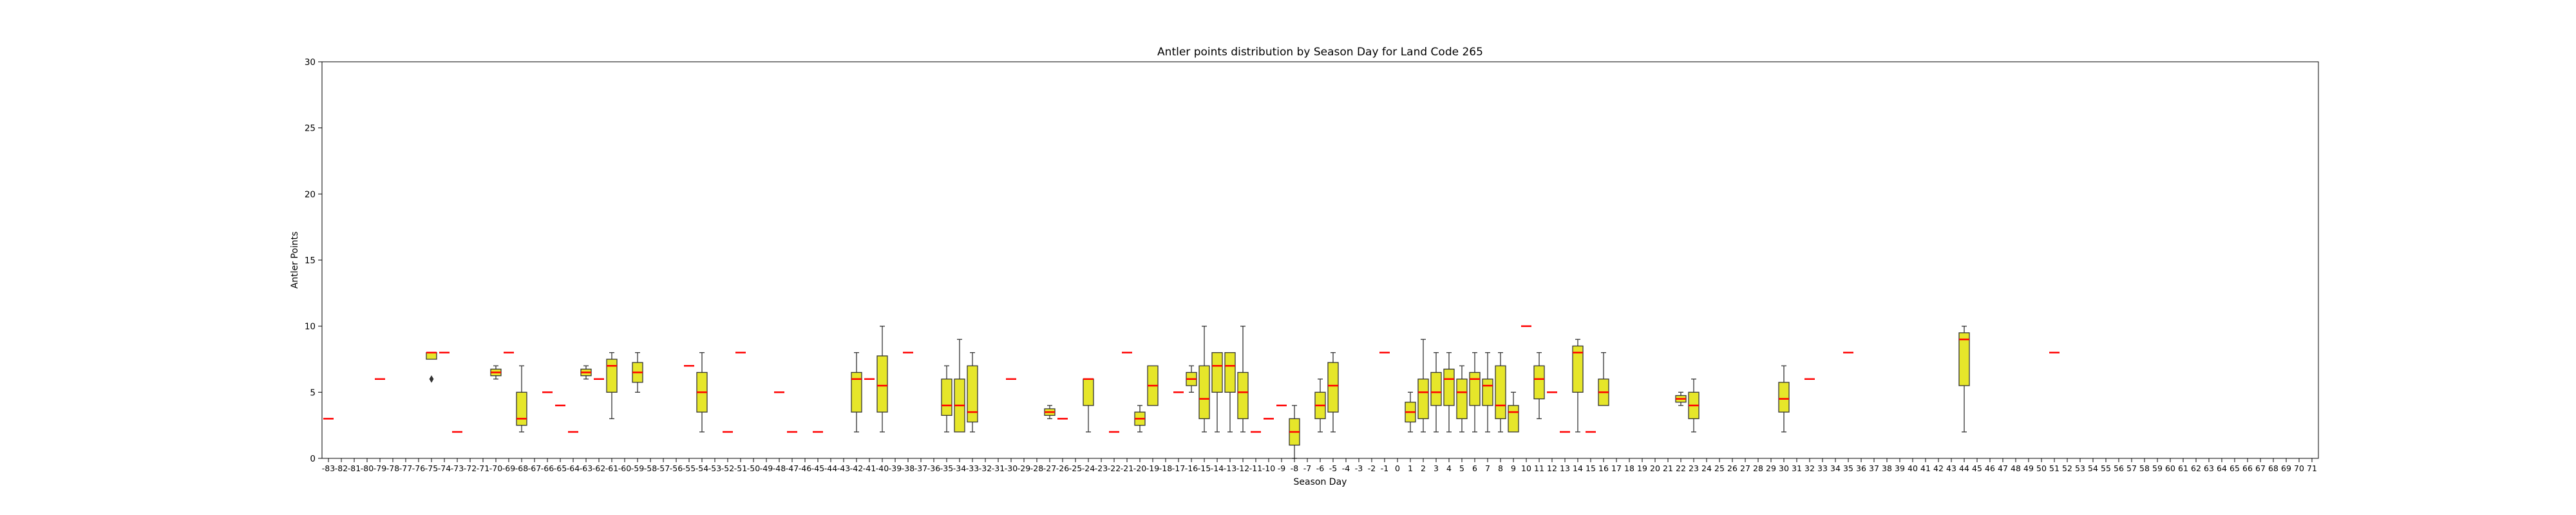  I want to click on x-tick-label: -30, so click(1011, 468).